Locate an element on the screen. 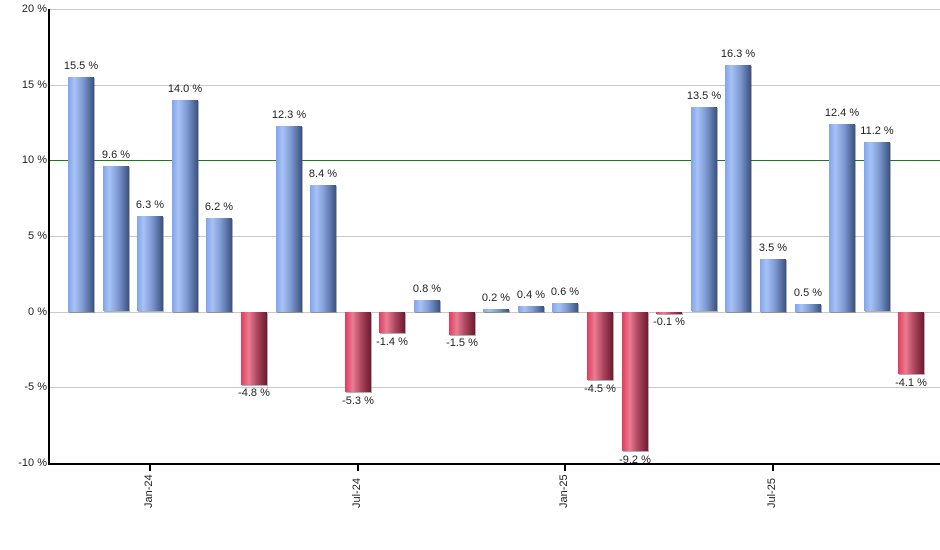 The image size is (940, 550). bar-value-label: -1.5 % is located at coordinates (462, 343).